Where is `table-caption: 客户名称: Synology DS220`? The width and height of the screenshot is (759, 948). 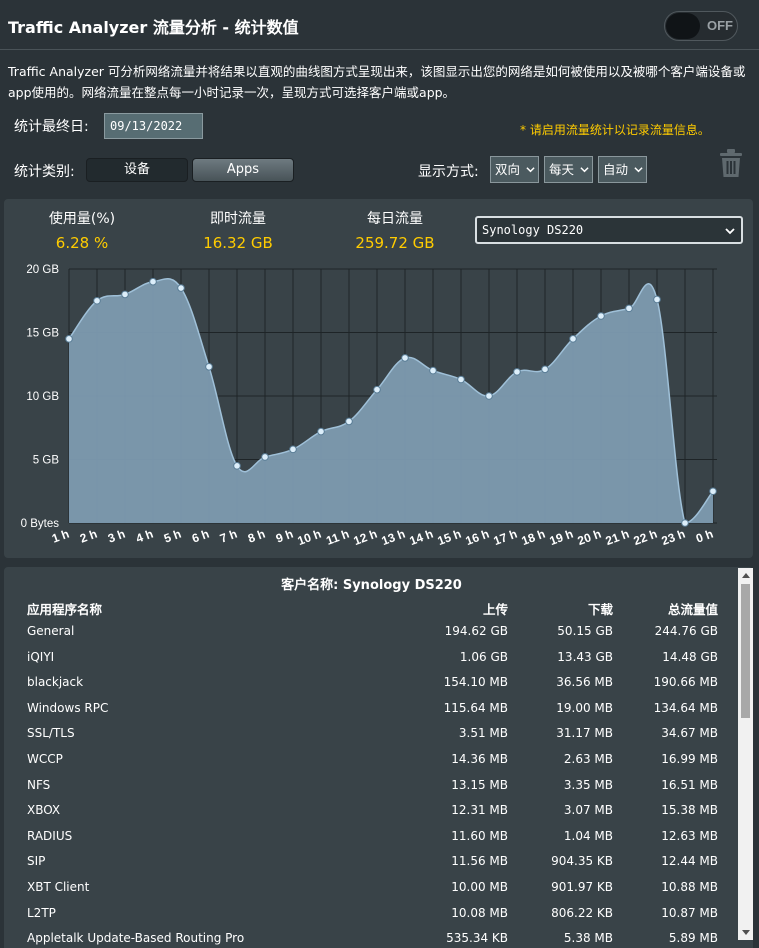
table-caption: 客户名称: Synology DS220 is located at coordinates (371, 585).